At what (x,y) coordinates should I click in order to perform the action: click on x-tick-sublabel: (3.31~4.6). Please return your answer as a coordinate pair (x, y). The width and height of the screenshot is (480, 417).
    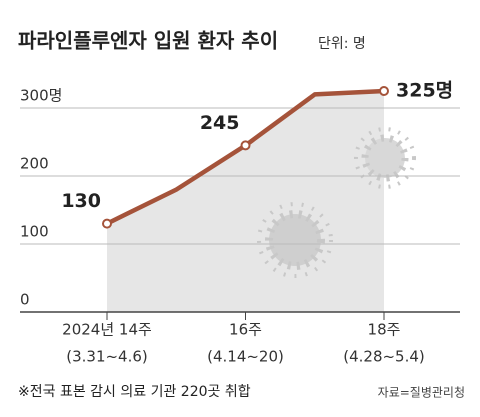
    Looking at the image, I should click on (107, 357).